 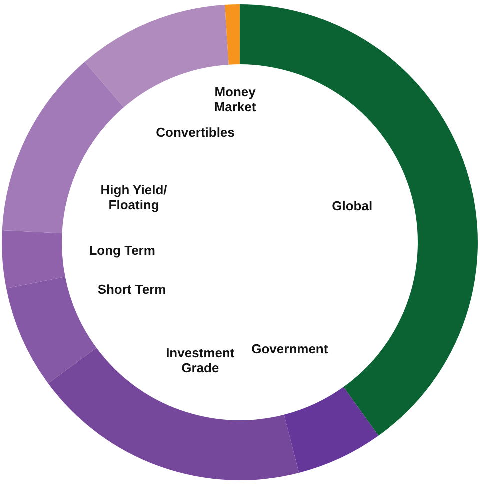 What do you see at coordinates (134, 197) in the screenshot?
I see `slice-label: High Yield/ Floating` at bounding box center [134, 197].